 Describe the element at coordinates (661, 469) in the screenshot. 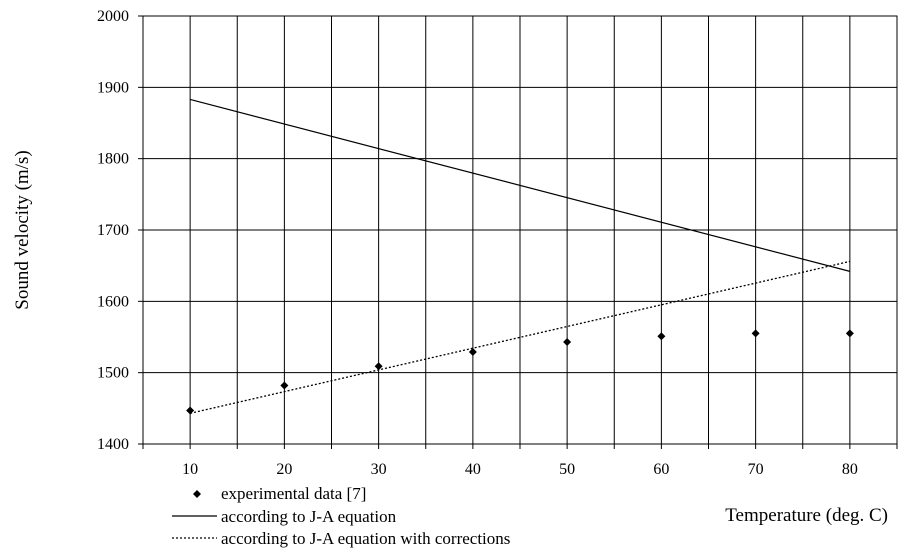

I see `x-tick-label: 60` at that location.